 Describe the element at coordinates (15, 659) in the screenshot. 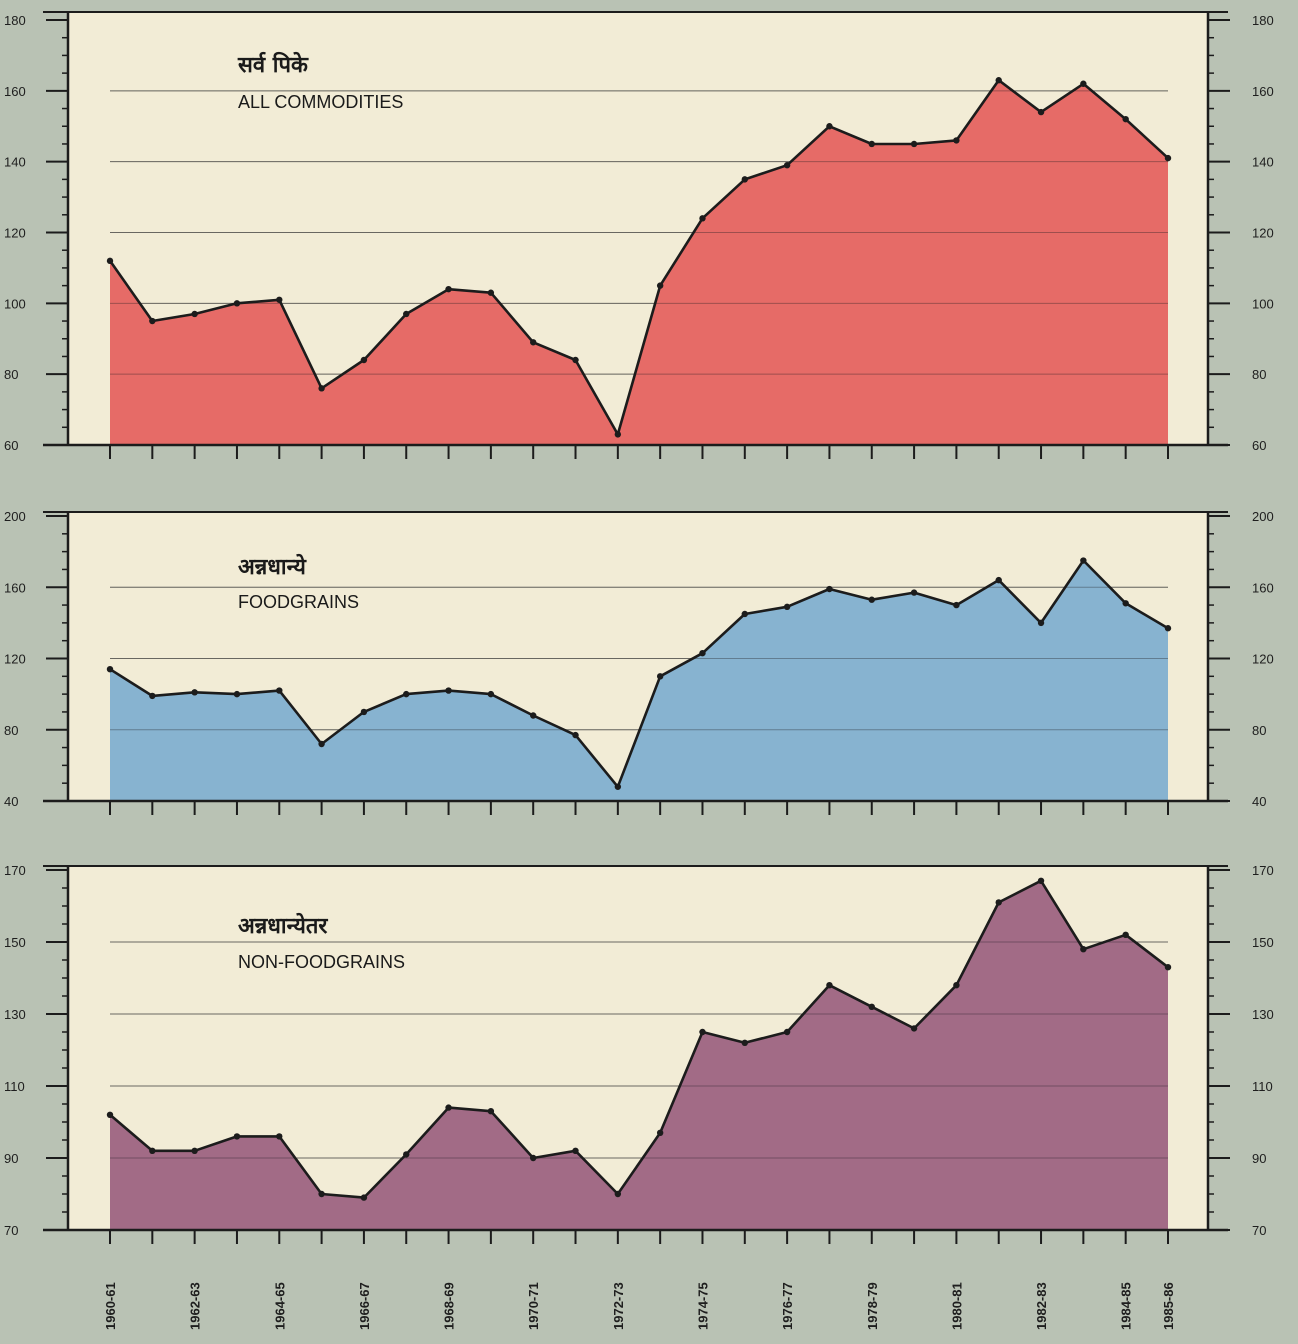

I see `y-tick-label-left: 120` at that location.